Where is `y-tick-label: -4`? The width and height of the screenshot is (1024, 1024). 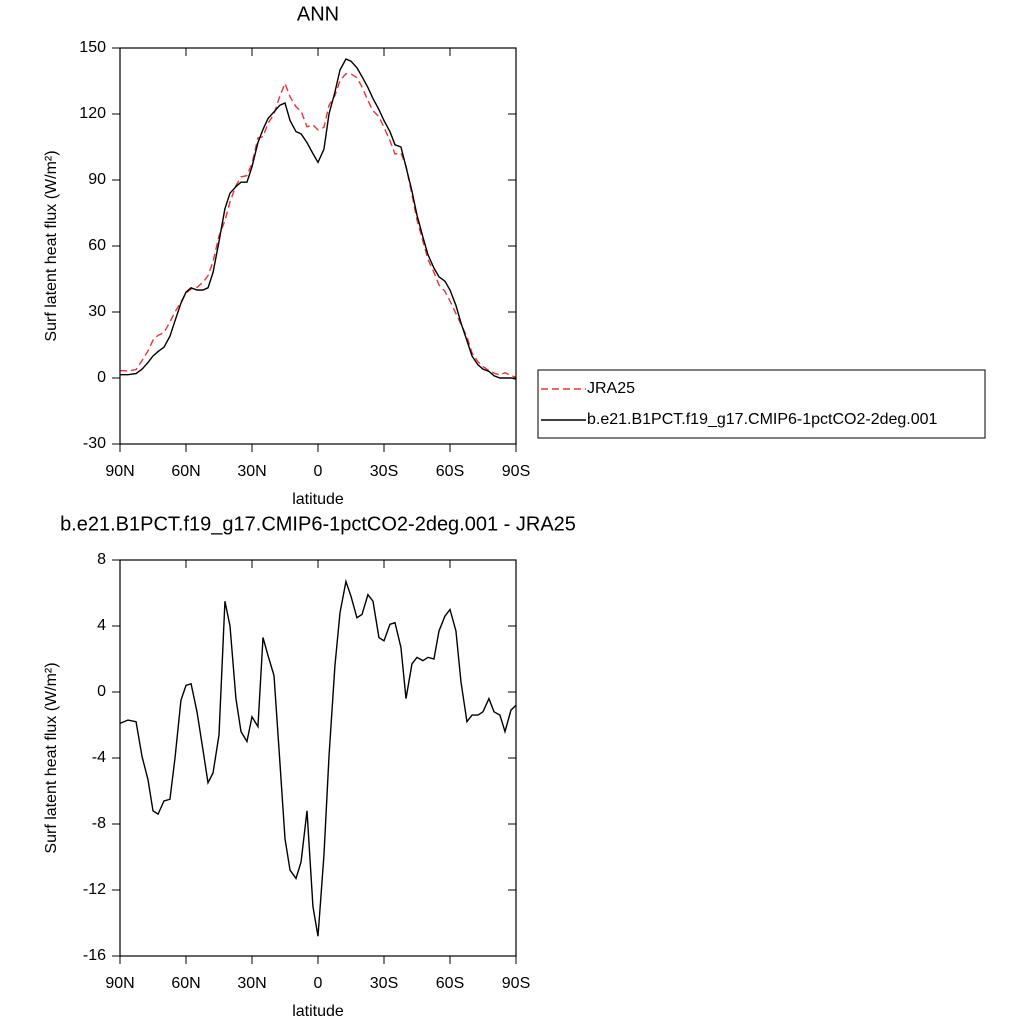
y-tick-label: -4 is located at coordinates (99, 757).